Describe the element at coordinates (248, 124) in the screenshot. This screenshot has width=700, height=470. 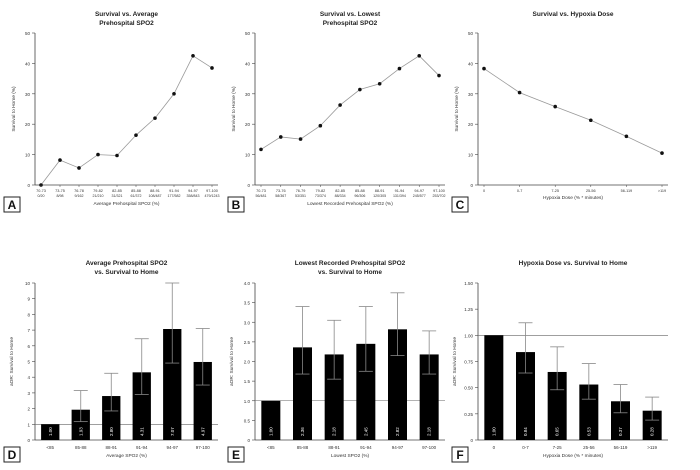
I see `y-tick-label: 20` at that location.